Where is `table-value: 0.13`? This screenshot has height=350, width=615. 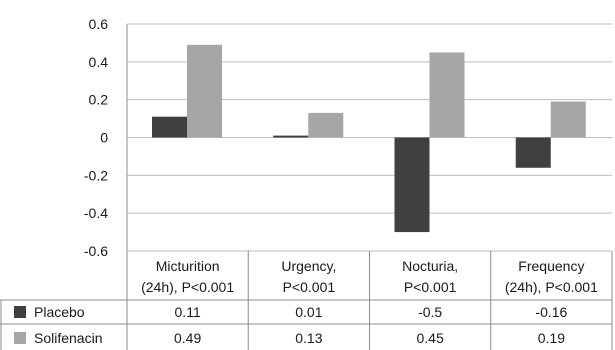 table-value: 0.13 is located at coordinates (308, 338).